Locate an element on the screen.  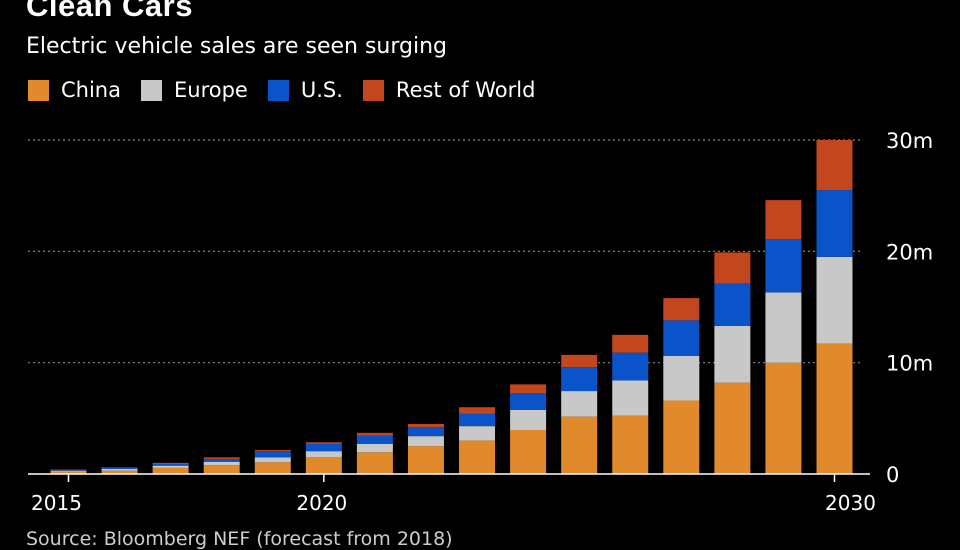
y-tick-label-30: 30m is located at coordinates (909, 141).